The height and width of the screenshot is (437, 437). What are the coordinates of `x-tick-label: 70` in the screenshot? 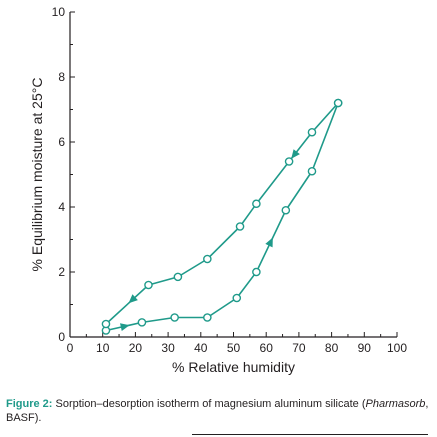 It's located at (299, 348).